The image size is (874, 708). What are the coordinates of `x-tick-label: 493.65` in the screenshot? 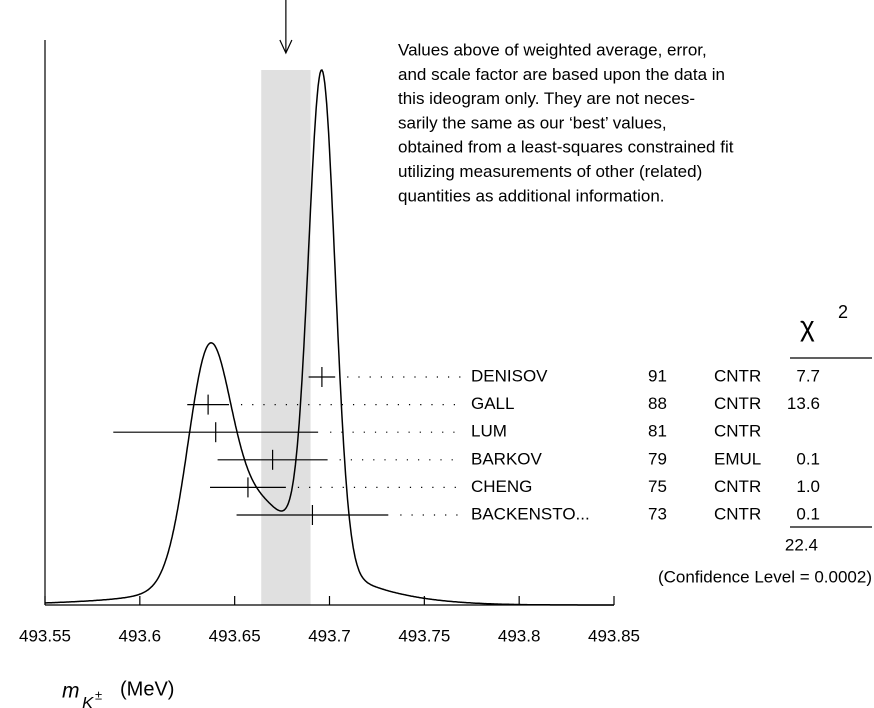 It's located at (235, 635).